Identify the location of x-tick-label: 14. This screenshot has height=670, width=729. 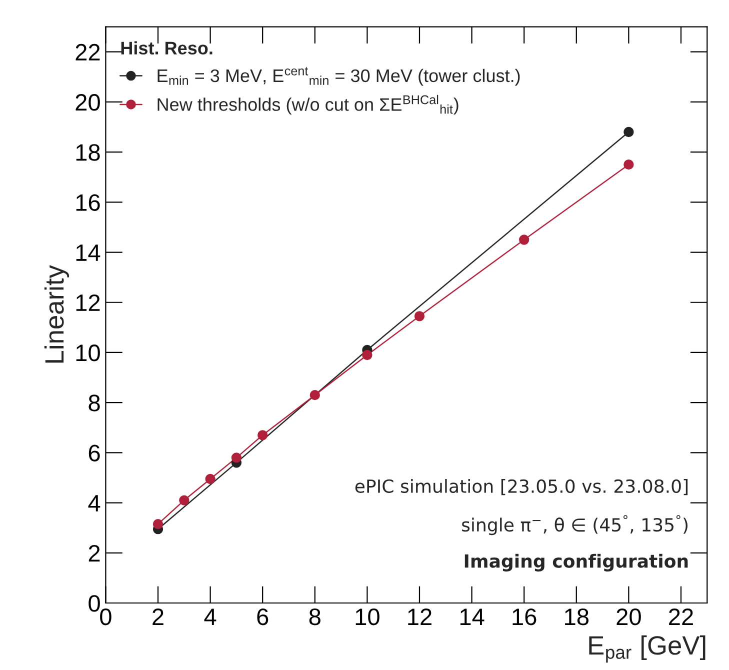
(472, 616).